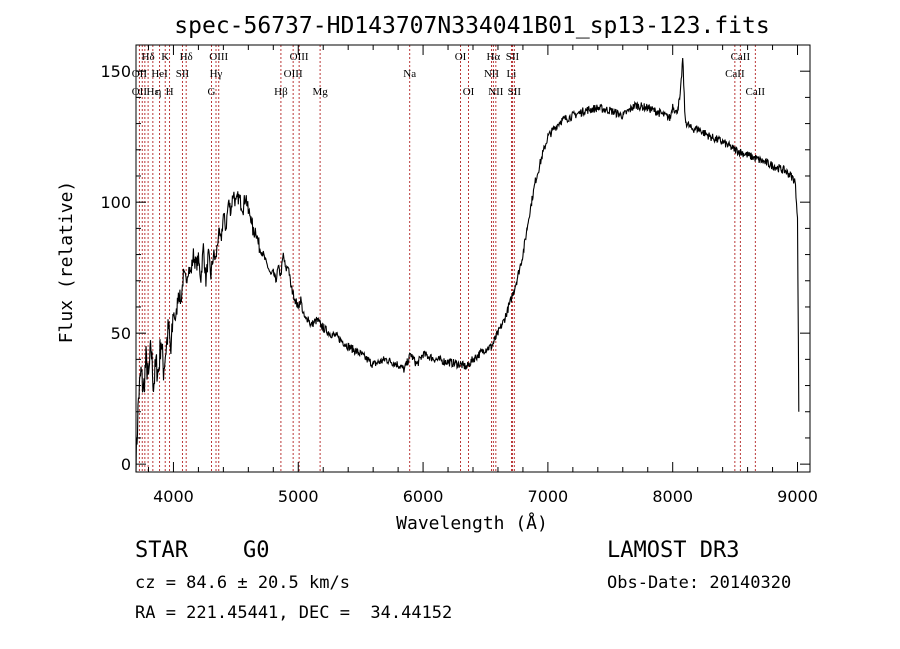  What do you see at coordinates (673, 550) in the screenshot?
I see `survey-name: LAMOST DR3` at bounding box center [673, 550].